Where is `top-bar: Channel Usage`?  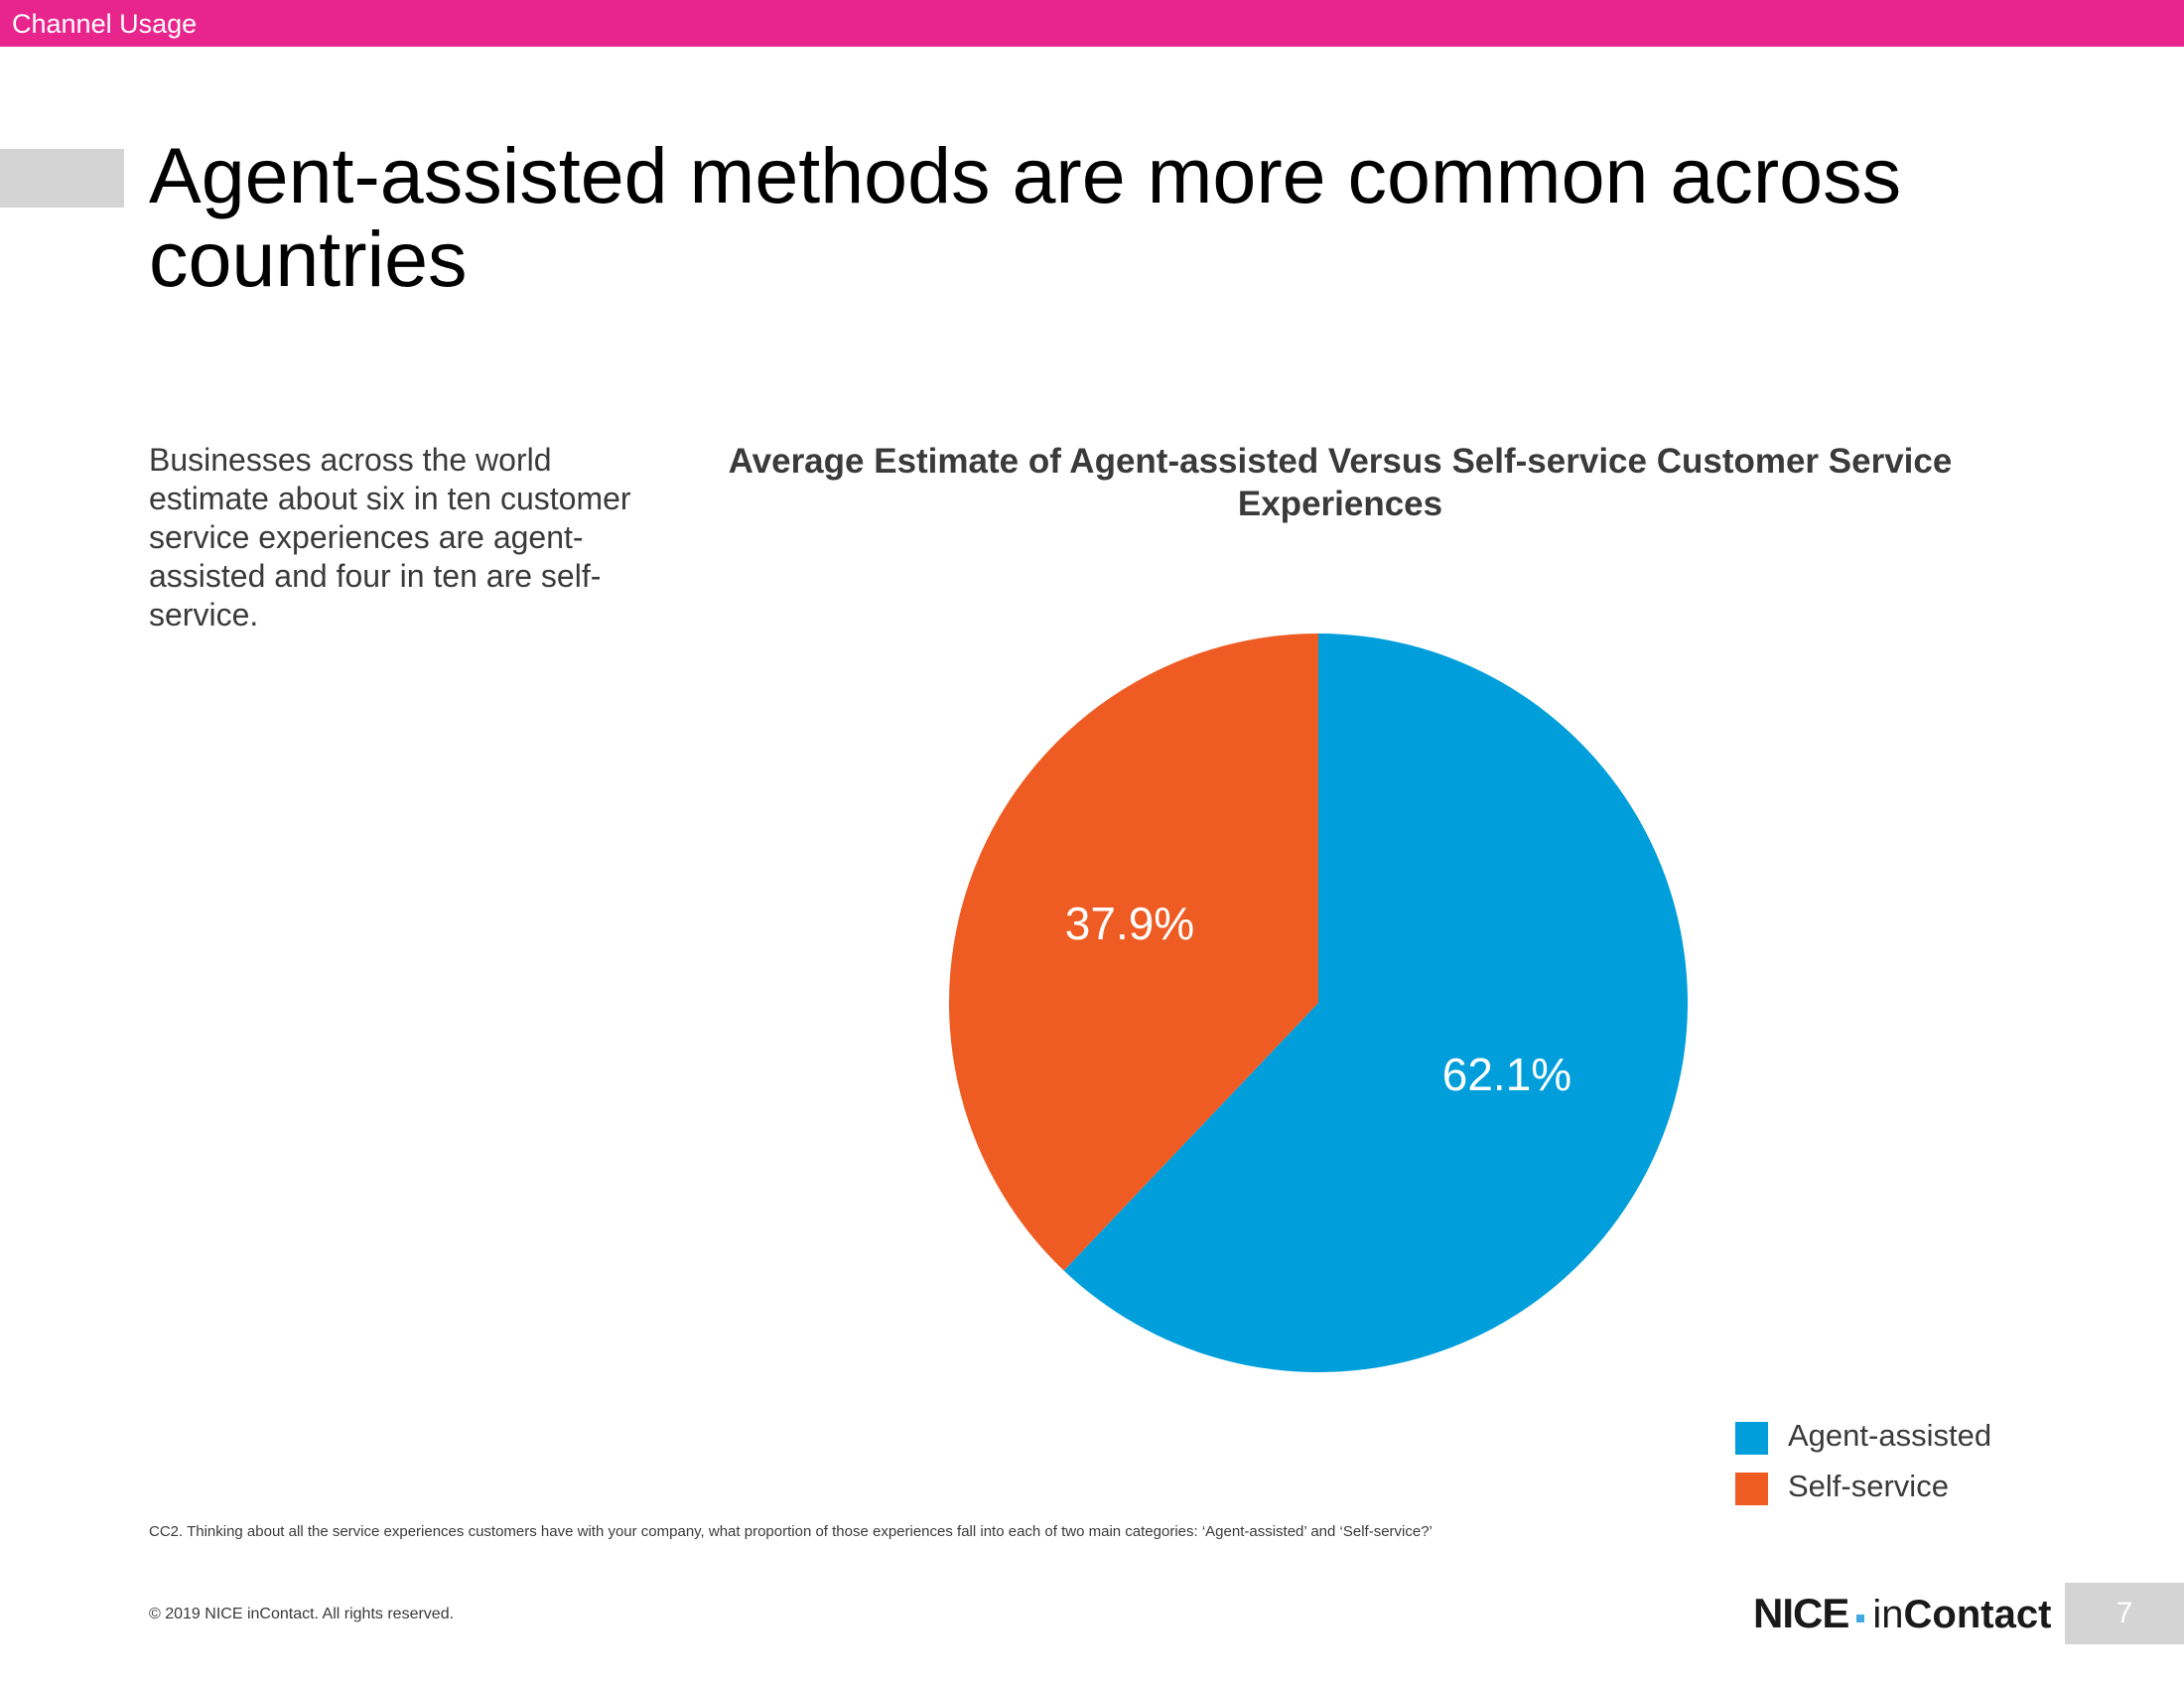
top-bar: Channel Usage is located at coordinates (1092, 23).